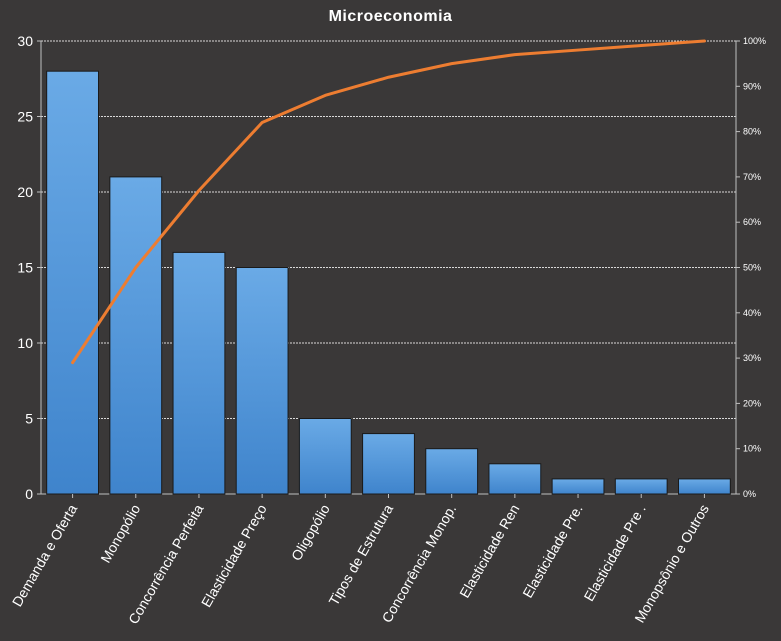 The height and width of the screenshot is (641, 781). Describe the element at coordinates (45, 555) in the screenshot. I see `x-tick-label: Demanda e Oferta` at that location.